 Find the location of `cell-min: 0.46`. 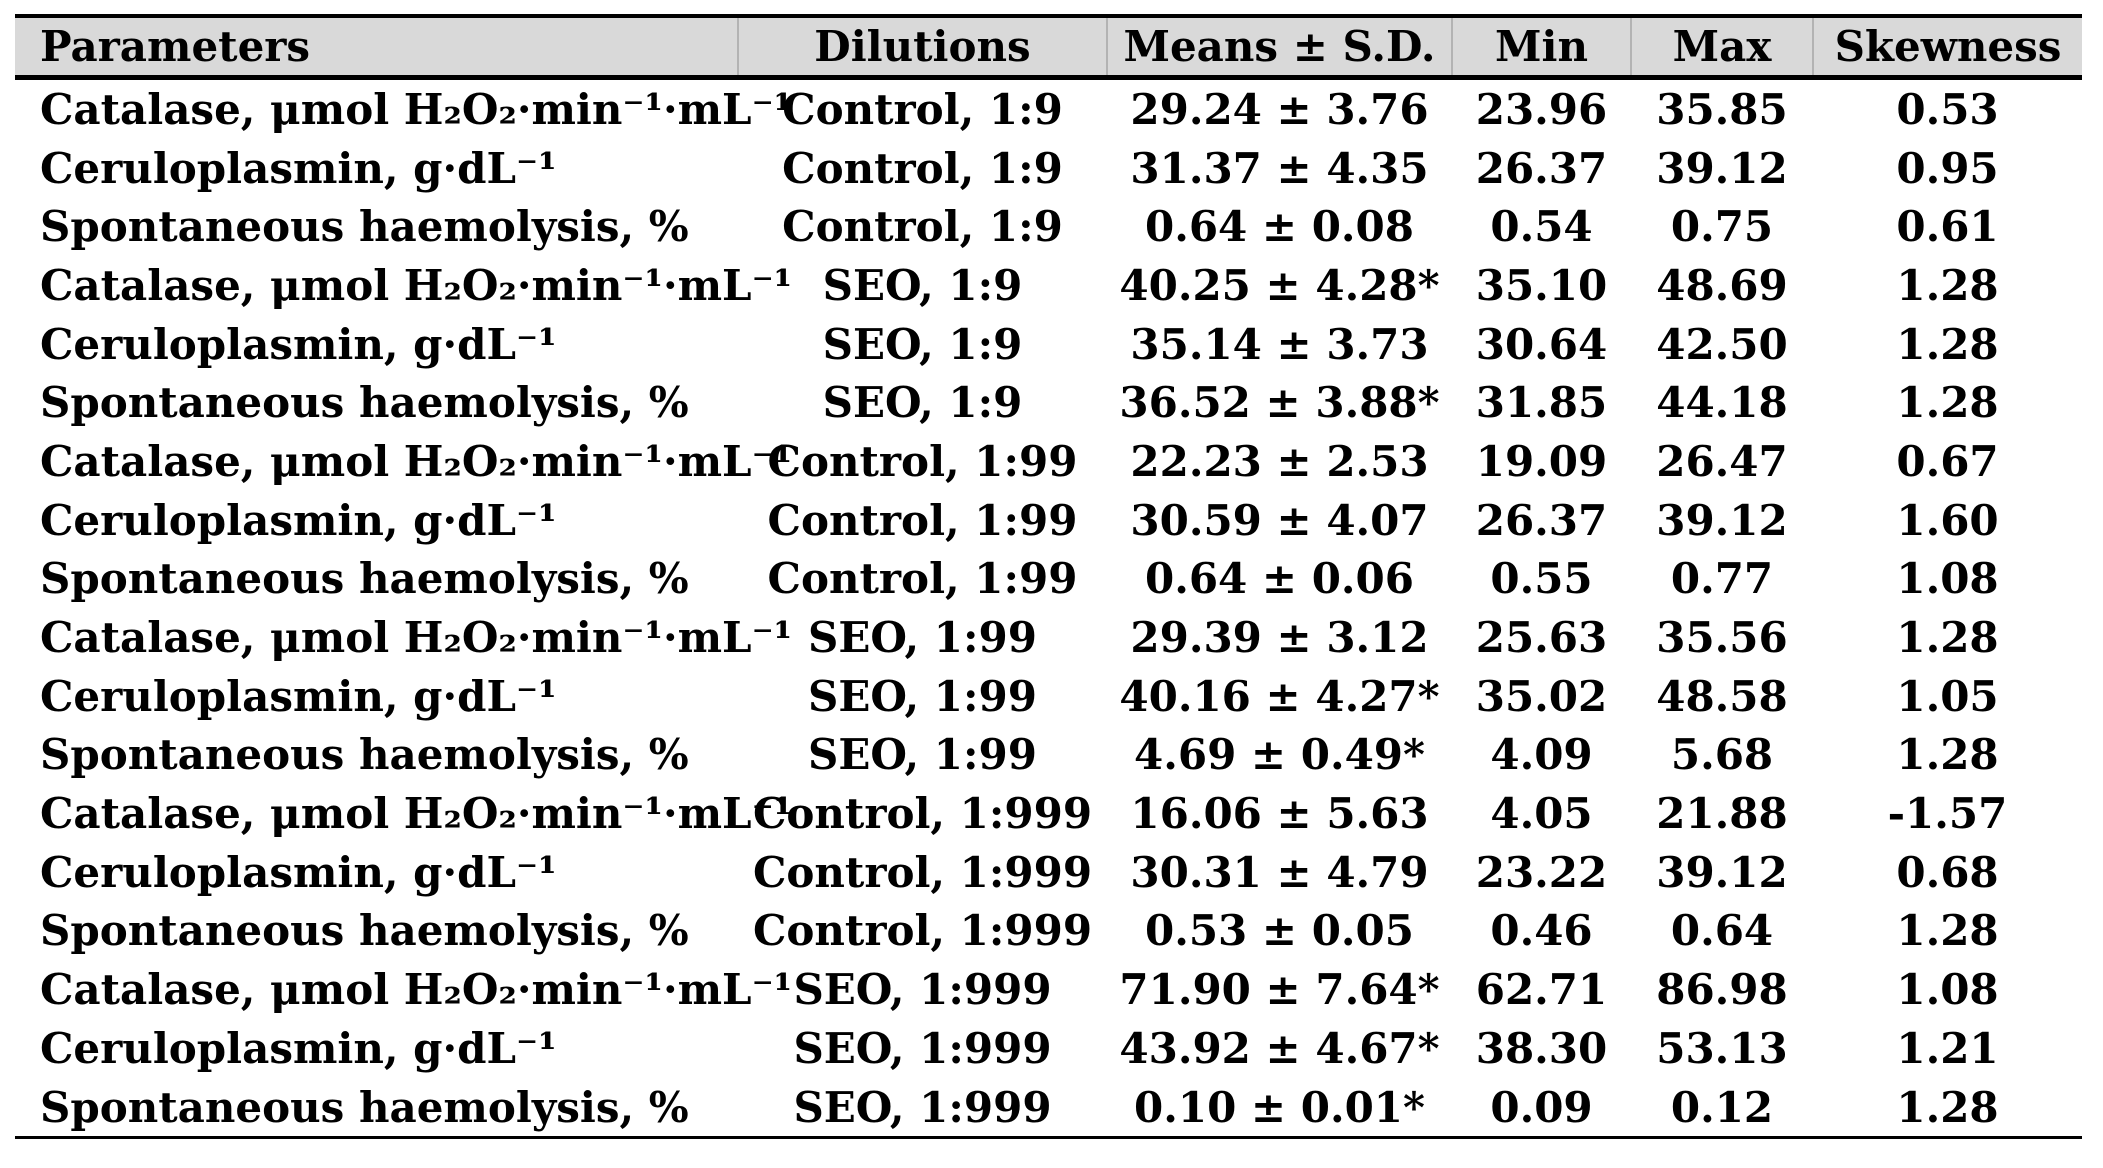

cell-min: 0.46 is located at coordinates (1541, 931).